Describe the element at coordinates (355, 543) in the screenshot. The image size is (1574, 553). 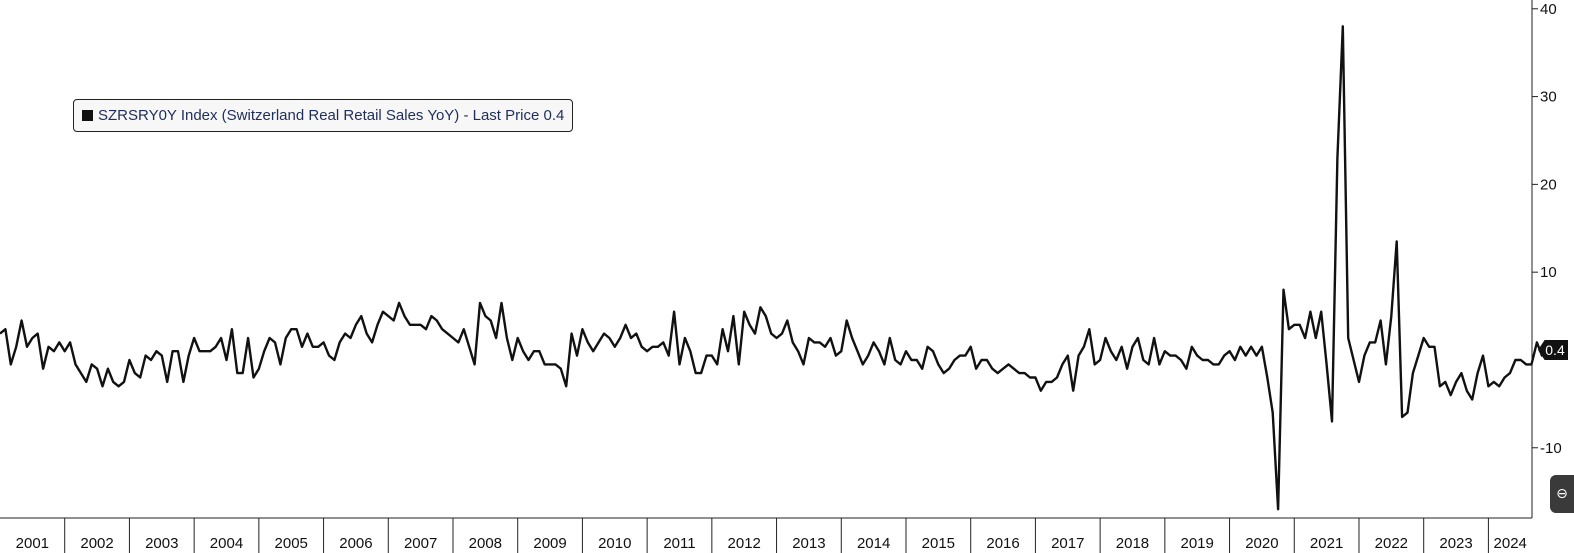
I see `x-tick-label: 2006` at that location.